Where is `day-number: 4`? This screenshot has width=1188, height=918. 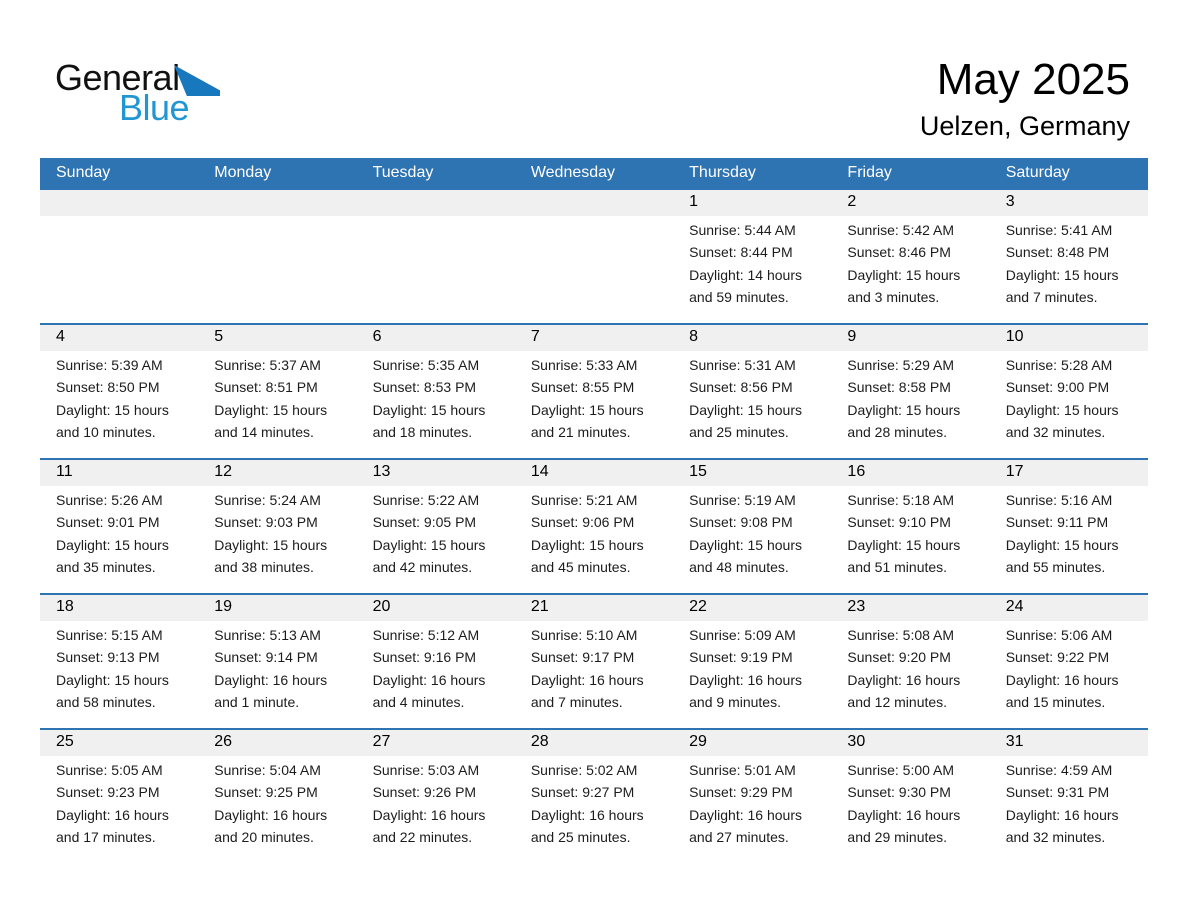 day-number: 4 is located at coordinates (60, 336).